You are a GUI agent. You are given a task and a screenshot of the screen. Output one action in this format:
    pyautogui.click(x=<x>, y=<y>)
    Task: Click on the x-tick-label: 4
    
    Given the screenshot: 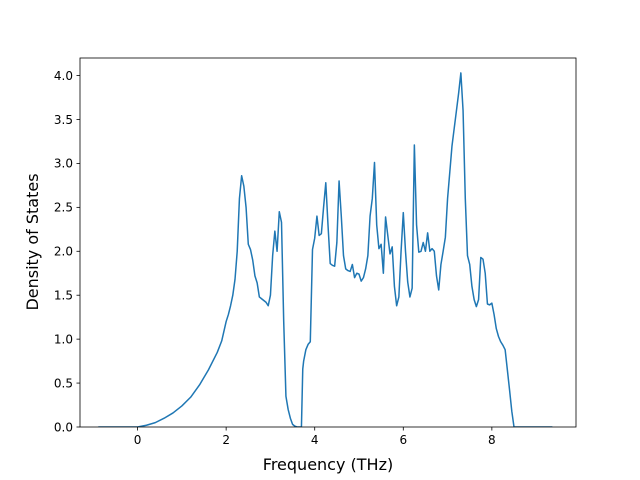 What is the action you would take?
    pyautogui.click(x=315, y=440)
    